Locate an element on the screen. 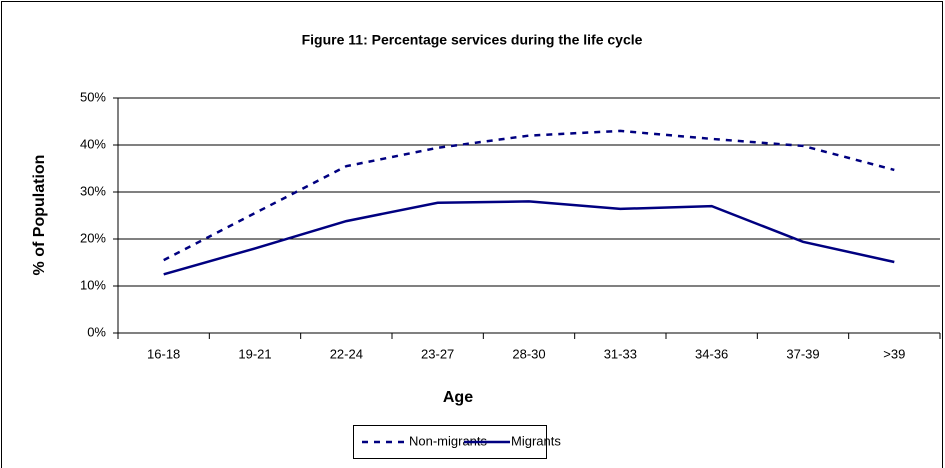 The width and height of the screenshot is (945, 468). x-tick-label: 37-39 is located at coordinates (802, 353).